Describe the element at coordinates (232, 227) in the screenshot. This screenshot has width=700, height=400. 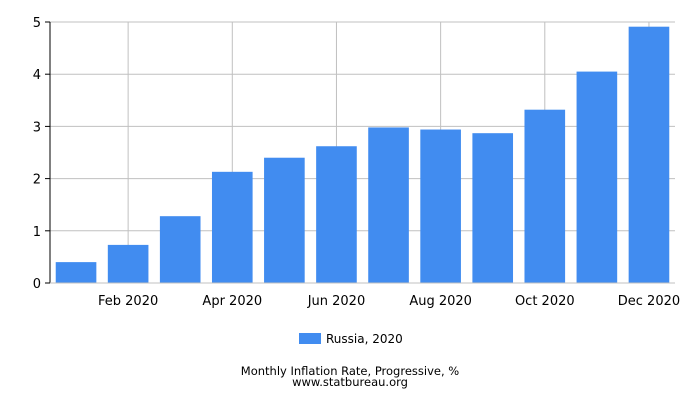
I see `bar-apr-2020` at that location.